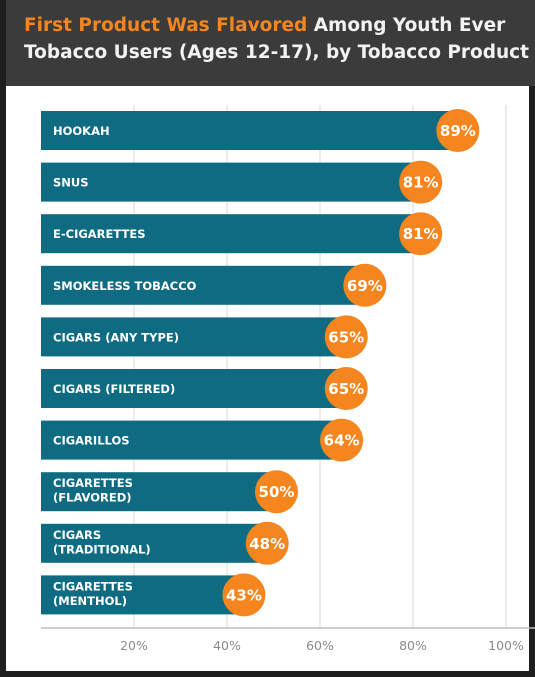  I want to click on title-highlight: First Product Was Flavored, so click(166, 25).